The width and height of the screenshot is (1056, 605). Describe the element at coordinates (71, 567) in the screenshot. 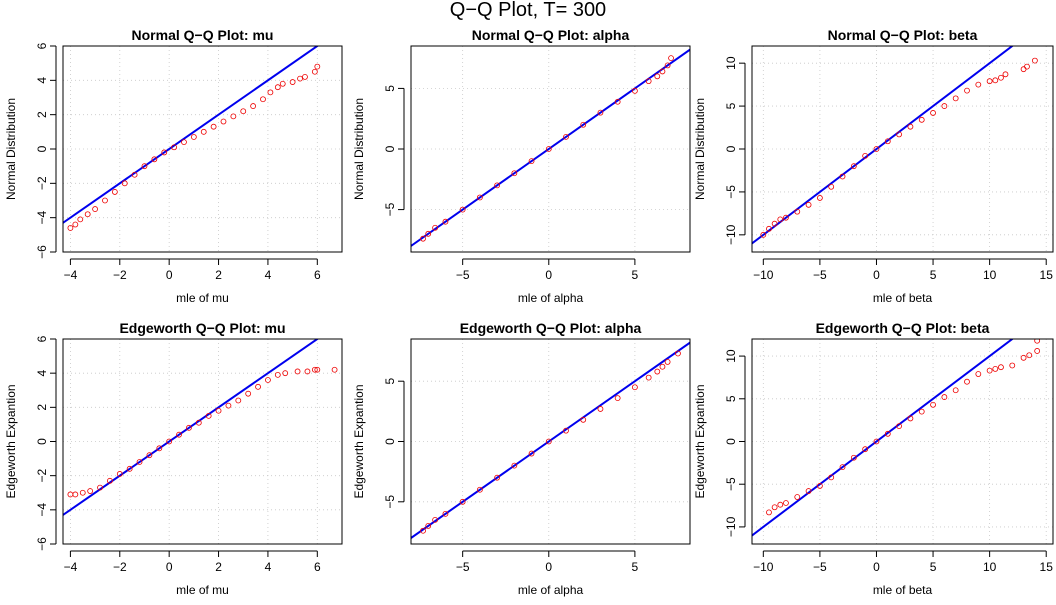

I see `x-tick-label: −4` at that location.